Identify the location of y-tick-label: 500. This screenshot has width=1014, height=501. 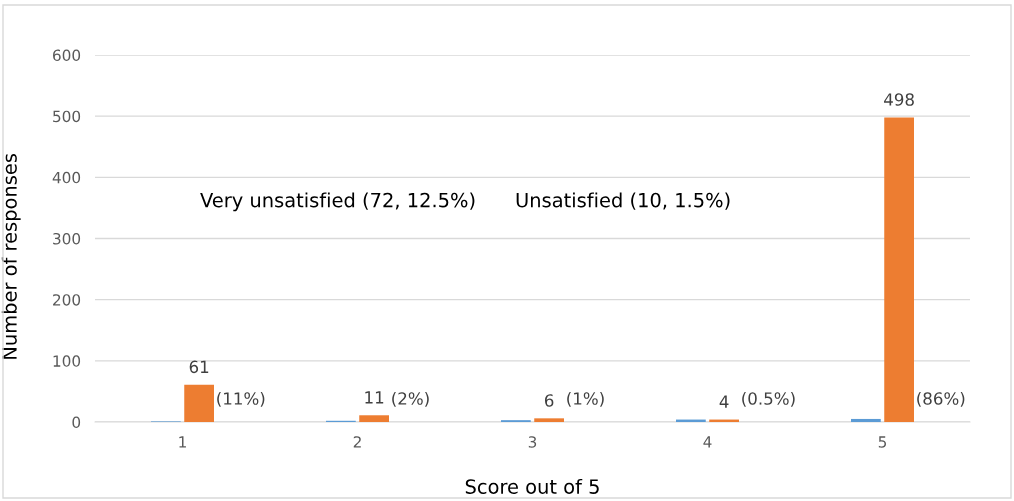
(67, 116).